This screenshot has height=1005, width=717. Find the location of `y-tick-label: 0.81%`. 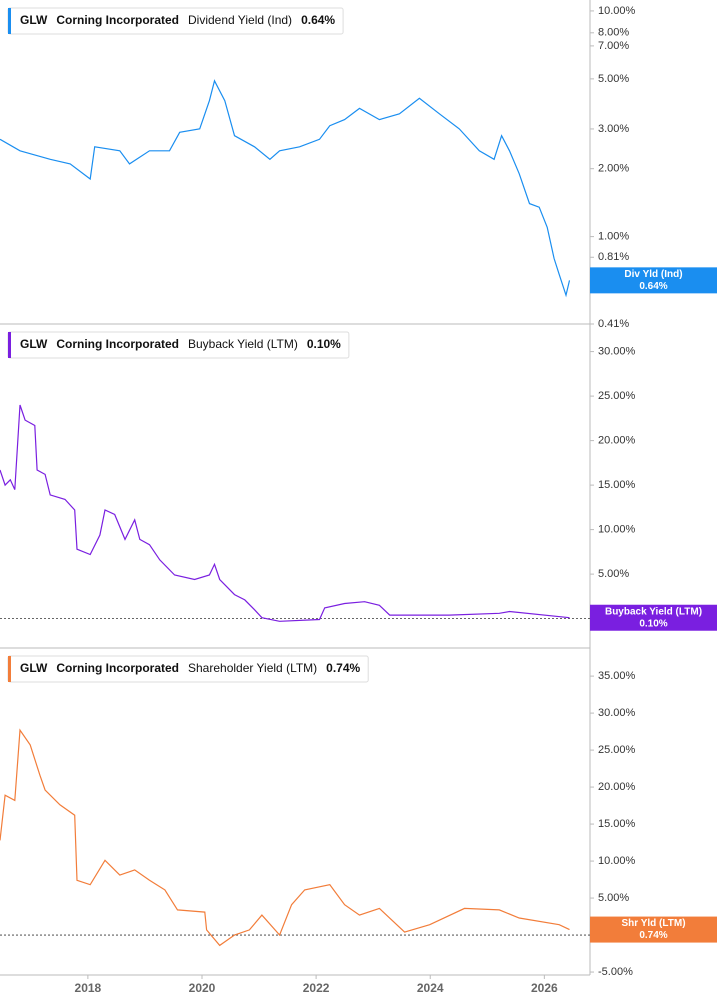

y-tick-label: 0.81% is located at coordinates (613, 257).